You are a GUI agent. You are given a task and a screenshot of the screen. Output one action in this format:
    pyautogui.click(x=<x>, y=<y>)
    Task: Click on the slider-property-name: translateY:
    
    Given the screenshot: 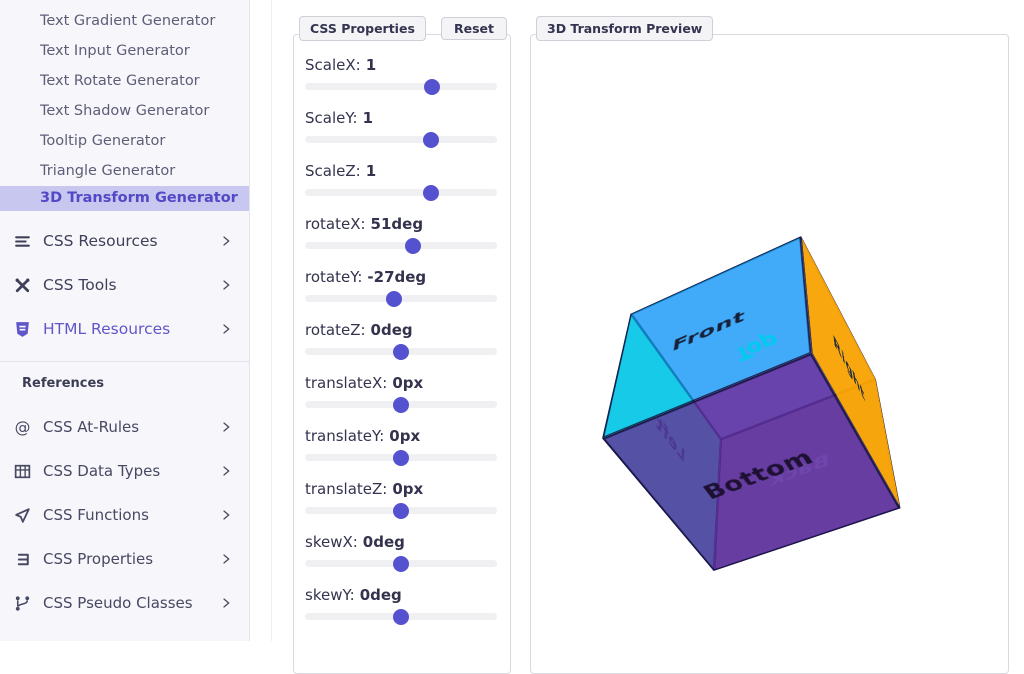 What is the action you would take?
    pyautogui.click(x=345, y=436)
    